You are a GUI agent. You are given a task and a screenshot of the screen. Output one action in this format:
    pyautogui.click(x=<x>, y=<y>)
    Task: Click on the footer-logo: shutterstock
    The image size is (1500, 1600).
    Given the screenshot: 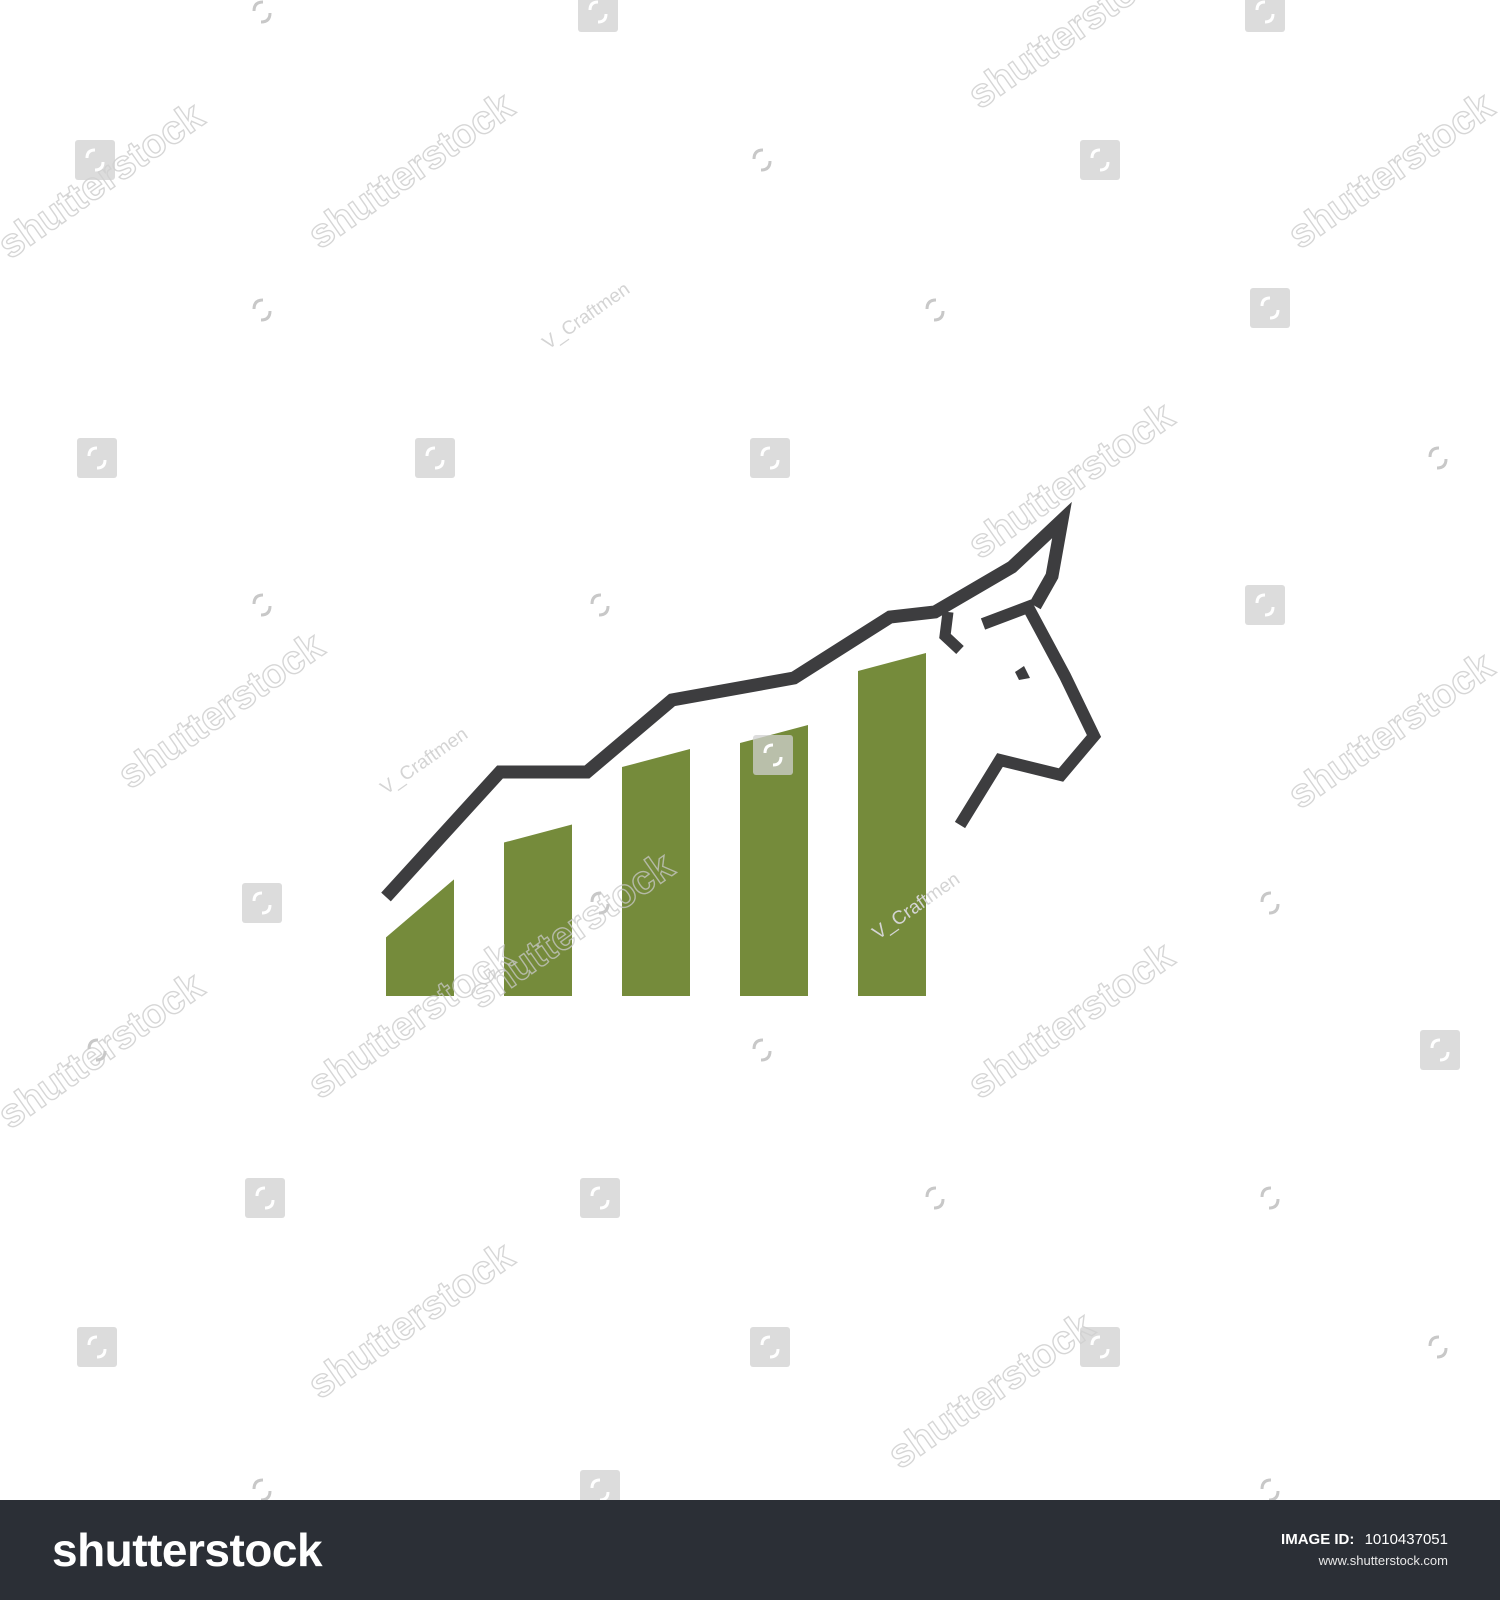 What is the action you would take?
    pyautogui.click(x=187, y=1550)
    